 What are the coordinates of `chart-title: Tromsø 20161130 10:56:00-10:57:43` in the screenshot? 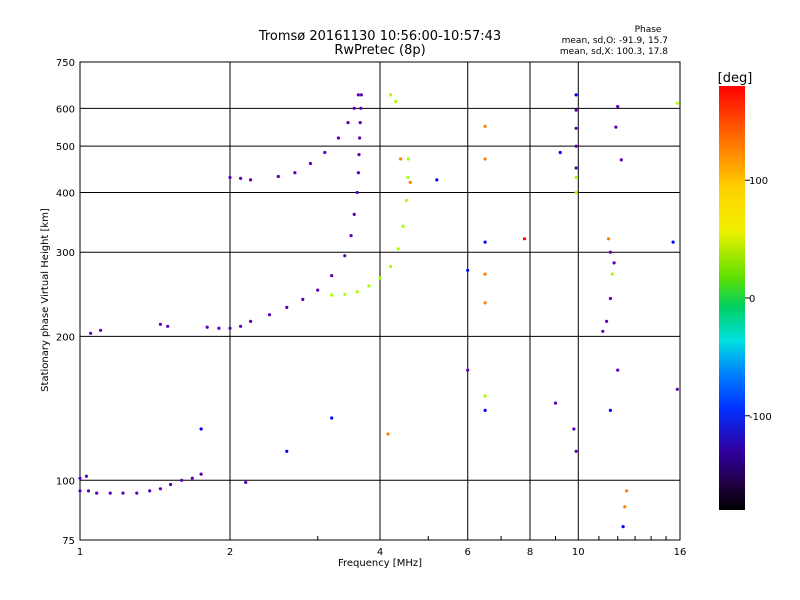 It's located at (379, 36).